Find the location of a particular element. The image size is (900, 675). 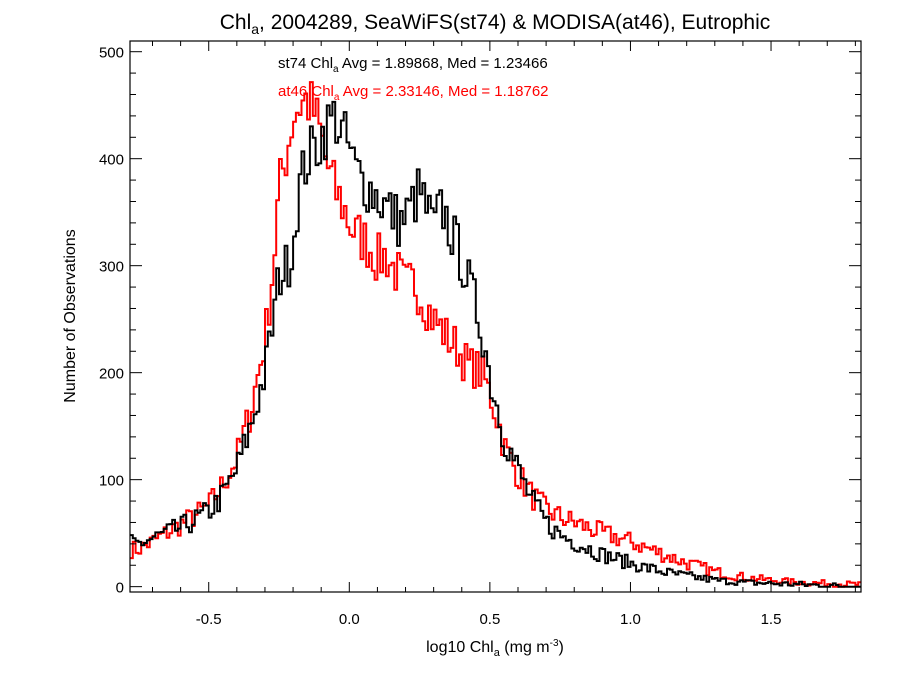

x-tick-label: 1.0 is located at coordinates (630, 619).